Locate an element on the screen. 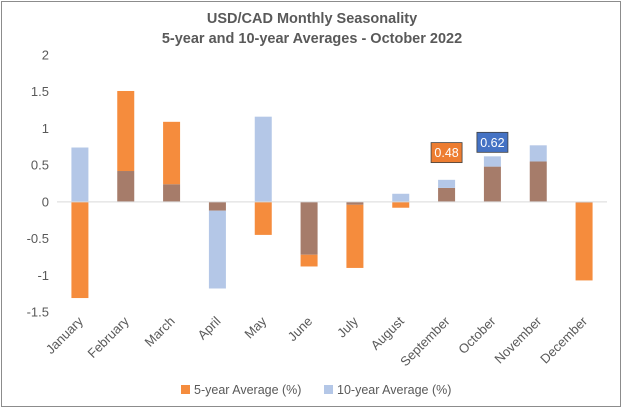 The width and height of the screenshot is (624, 410). bar-5-year-june is located at coordinates (309, 260).